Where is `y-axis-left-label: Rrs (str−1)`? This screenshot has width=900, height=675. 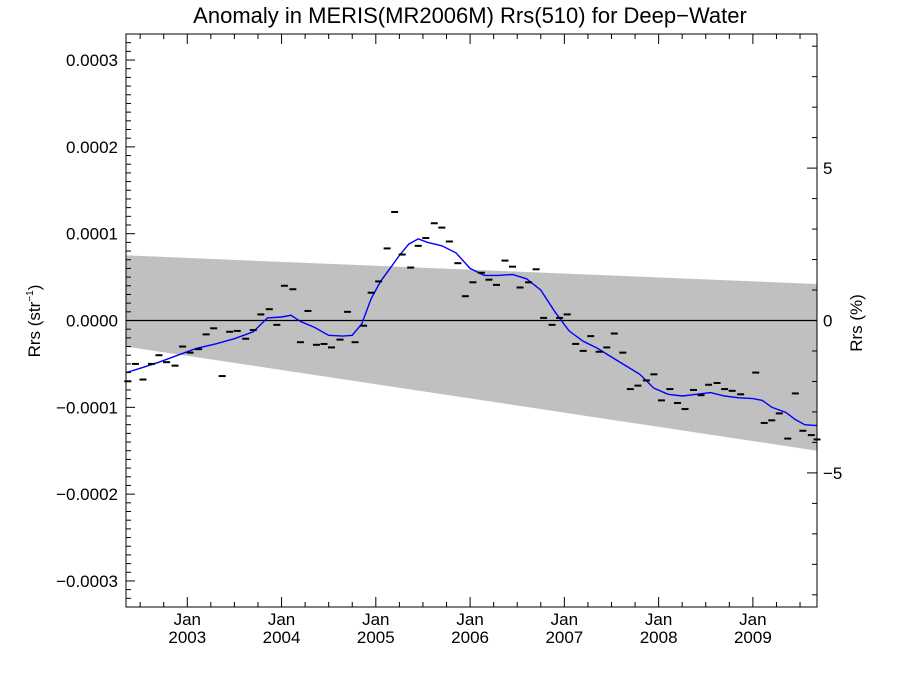 y-axis-left-label: Rrs (str−1) is located at coordinates (34, 321).